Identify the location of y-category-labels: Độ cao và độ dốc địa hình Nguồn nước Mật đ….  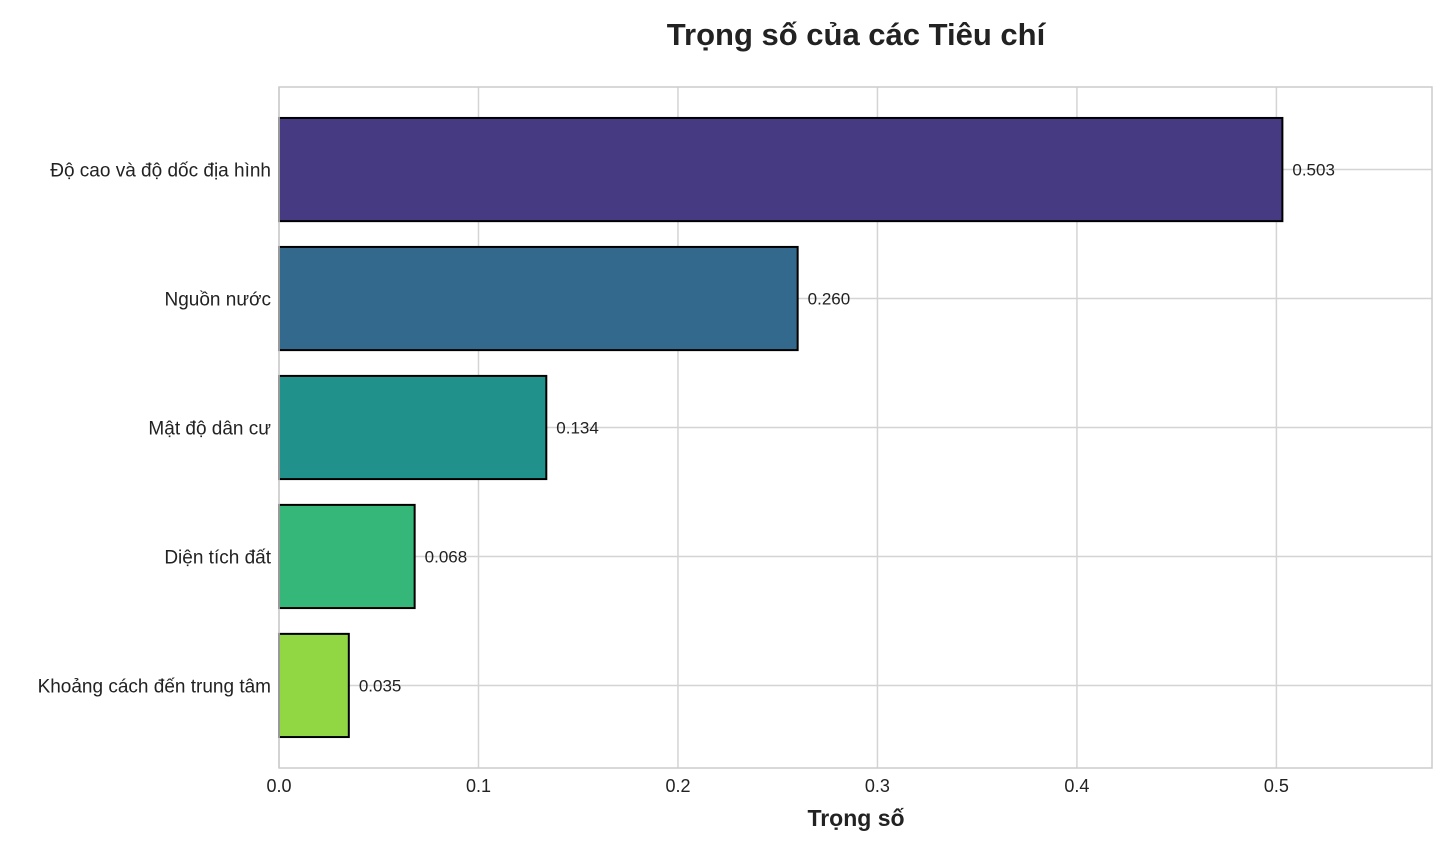
(155, 429).